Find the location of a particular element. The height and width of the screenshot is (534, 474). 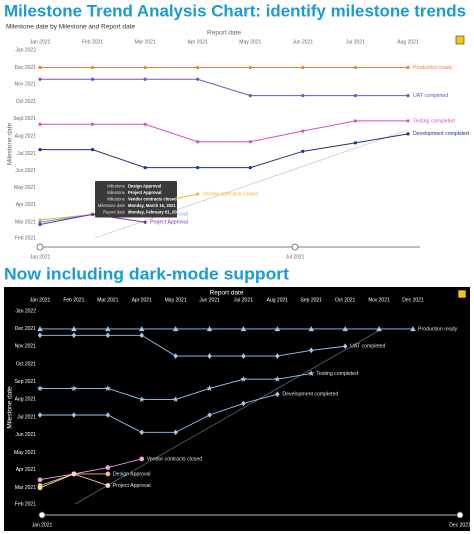

x-tick-label: Nov 2021 is located at coordinates (379, 300).